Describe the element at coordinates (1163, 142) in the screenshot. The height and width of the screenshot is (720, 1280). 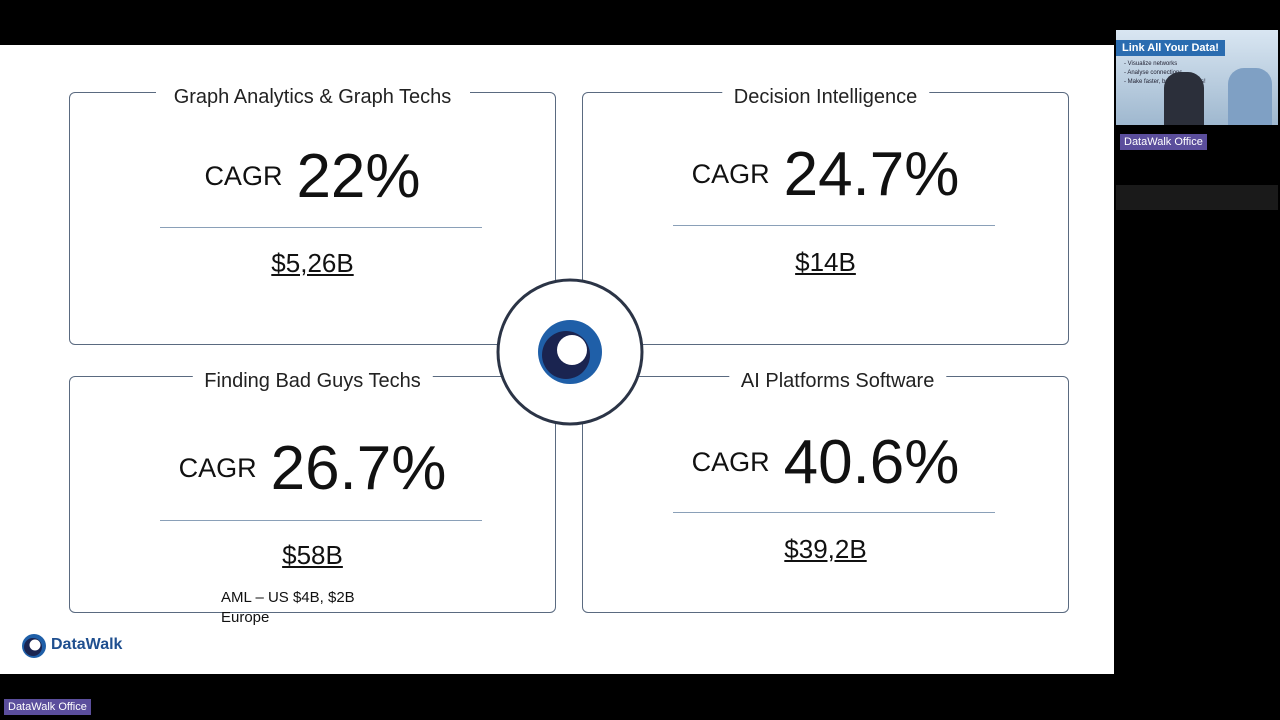
I see `participant-label: DataWalk Office` at that location.